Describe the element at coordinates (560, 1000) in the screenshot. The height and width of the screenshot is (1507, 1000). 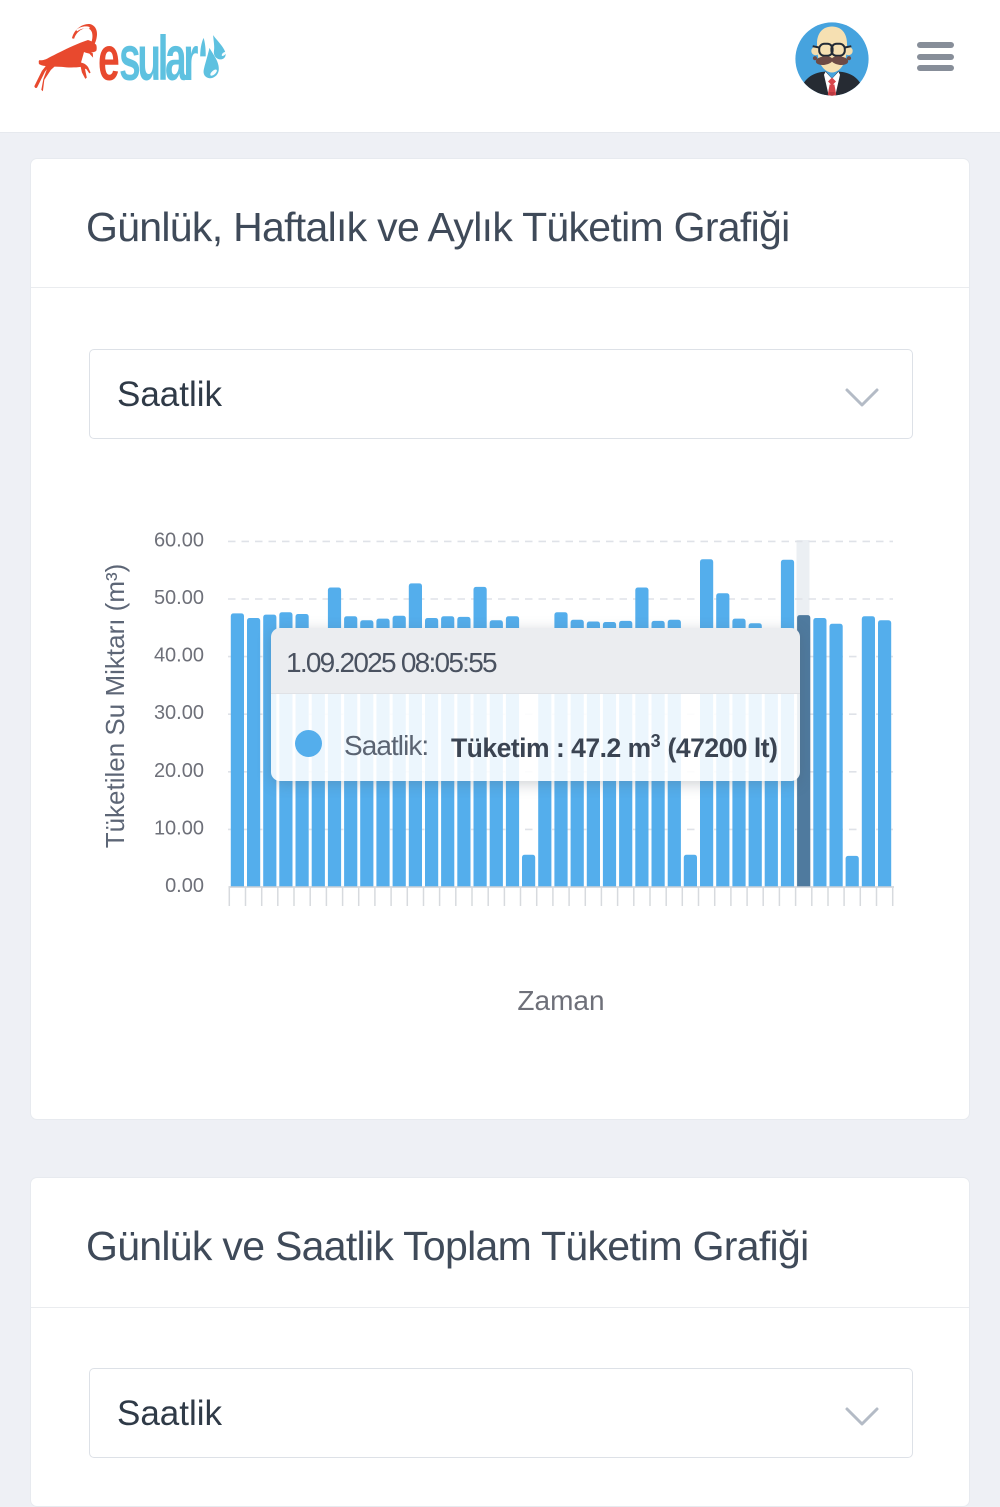
I see `svg-text: Zaman` at that location.